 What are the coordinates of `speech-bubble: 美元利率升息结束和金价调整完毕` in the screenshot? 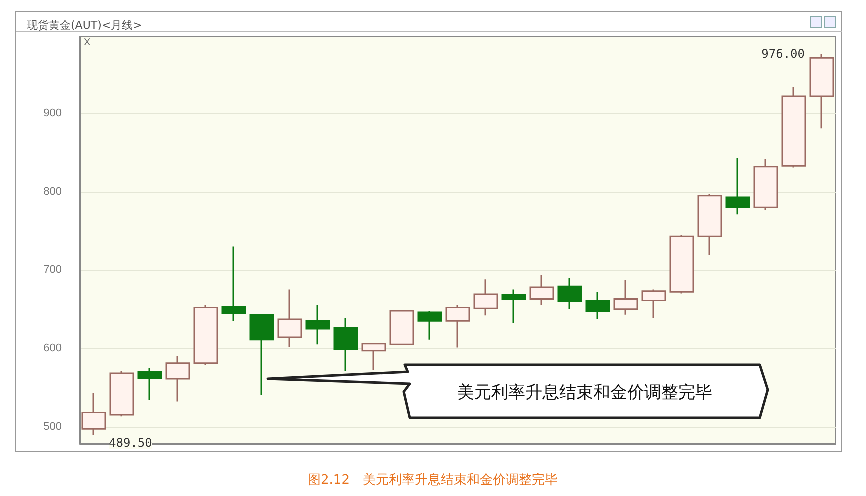 It's located at (518, 392).